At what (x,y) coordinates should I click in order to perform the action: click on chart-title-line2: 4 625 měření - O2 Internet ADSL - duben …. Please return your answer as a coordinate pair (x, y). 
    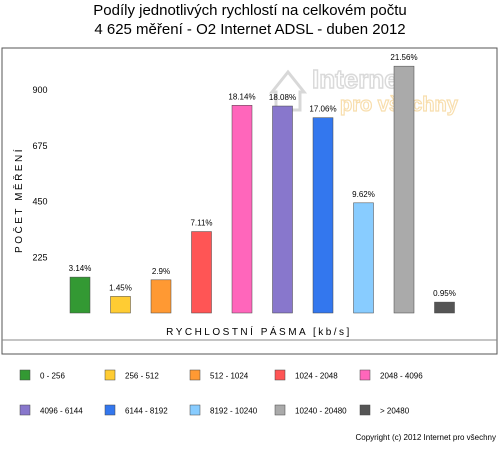
    Looking at the image, I should click on (249, 29).